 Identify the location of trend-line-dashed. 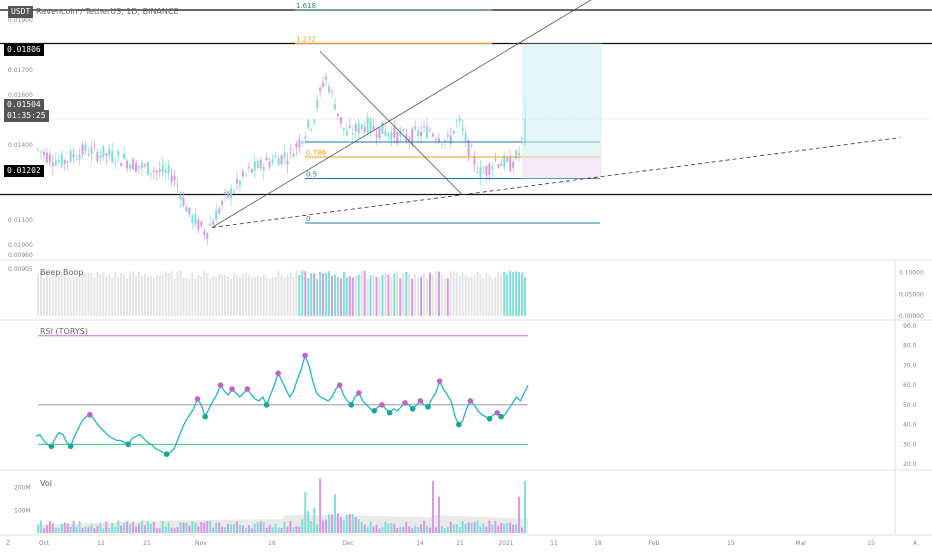
(556, 182).